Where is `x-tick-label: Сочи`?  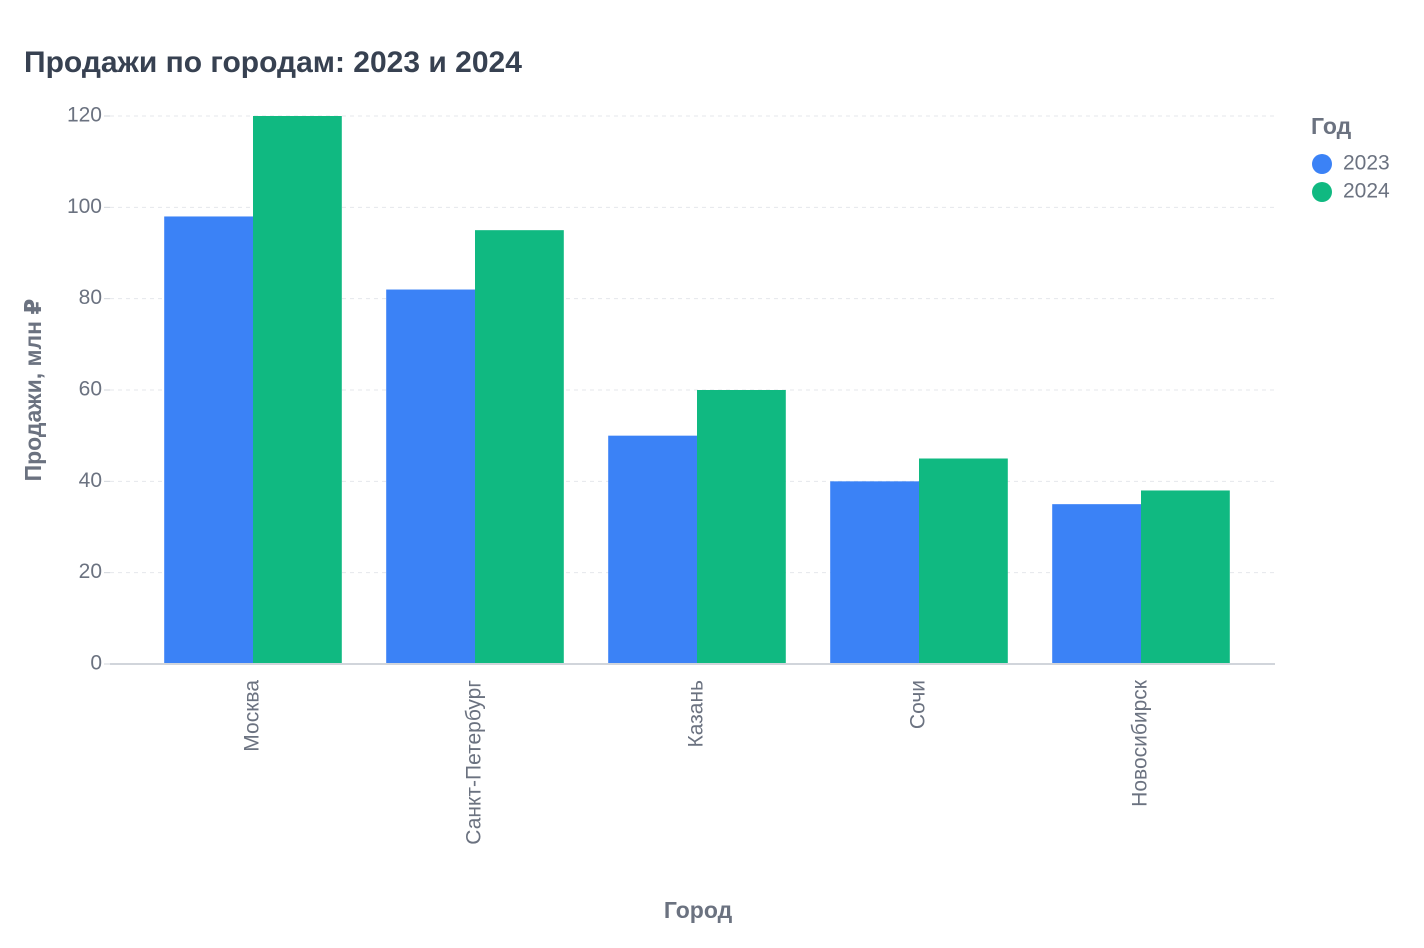
x-tick-label: Сочи is located at coordinates (918, 704).